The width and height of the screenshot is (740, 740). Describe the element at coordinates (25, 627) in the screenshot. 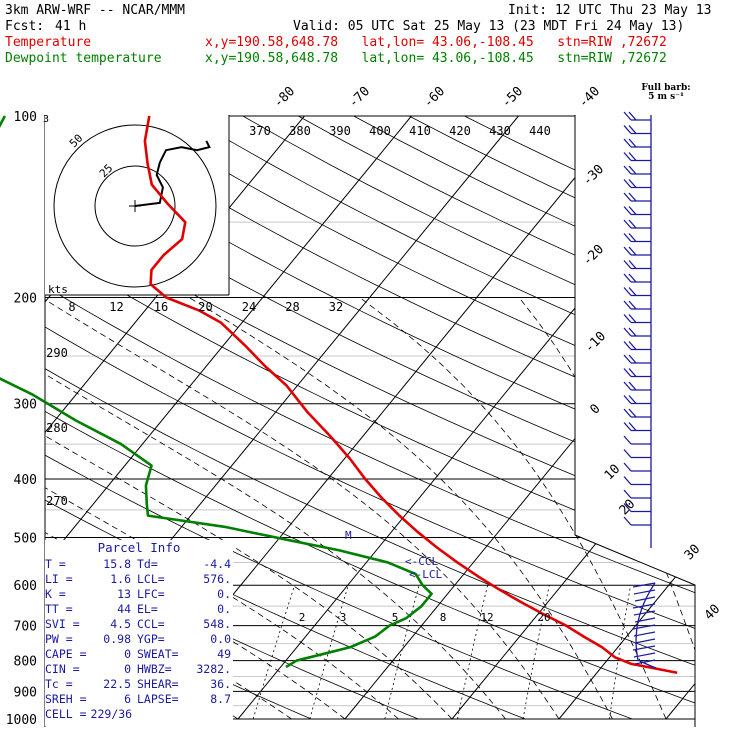

I see `pressure-label: 700` at that location.